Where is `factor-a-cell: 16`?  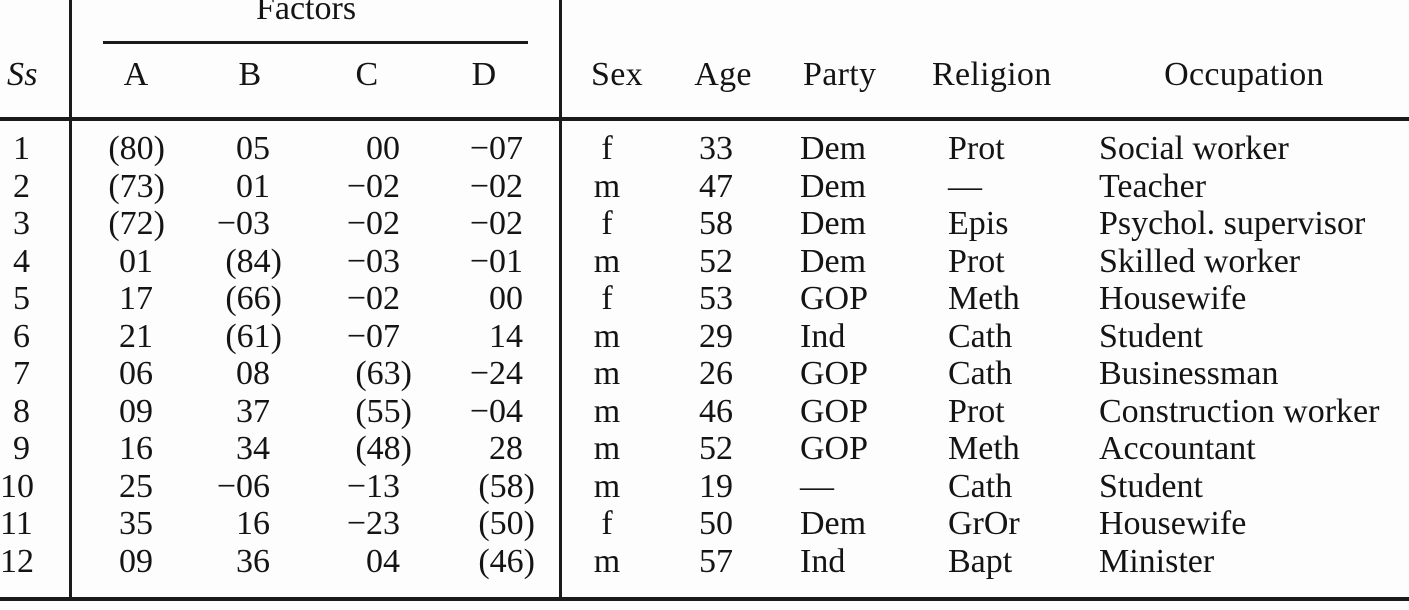 factor-a-cell: 16 is located at coordinates (136, 448).